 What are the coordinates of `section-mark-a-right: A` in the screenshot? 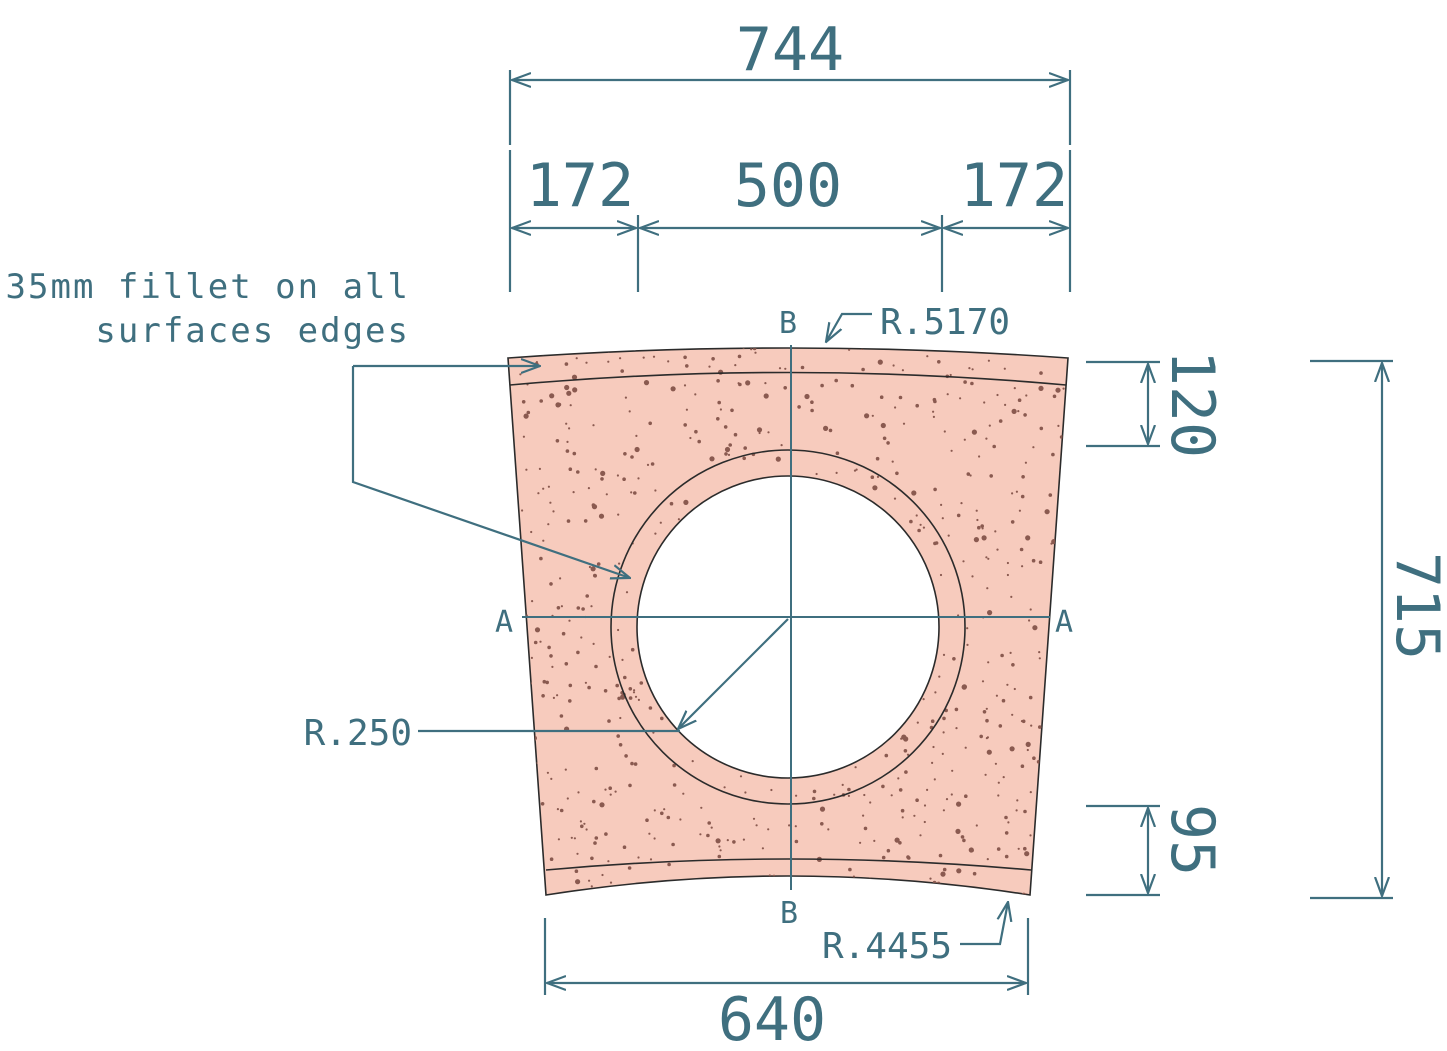 It's located at (1064, 622).